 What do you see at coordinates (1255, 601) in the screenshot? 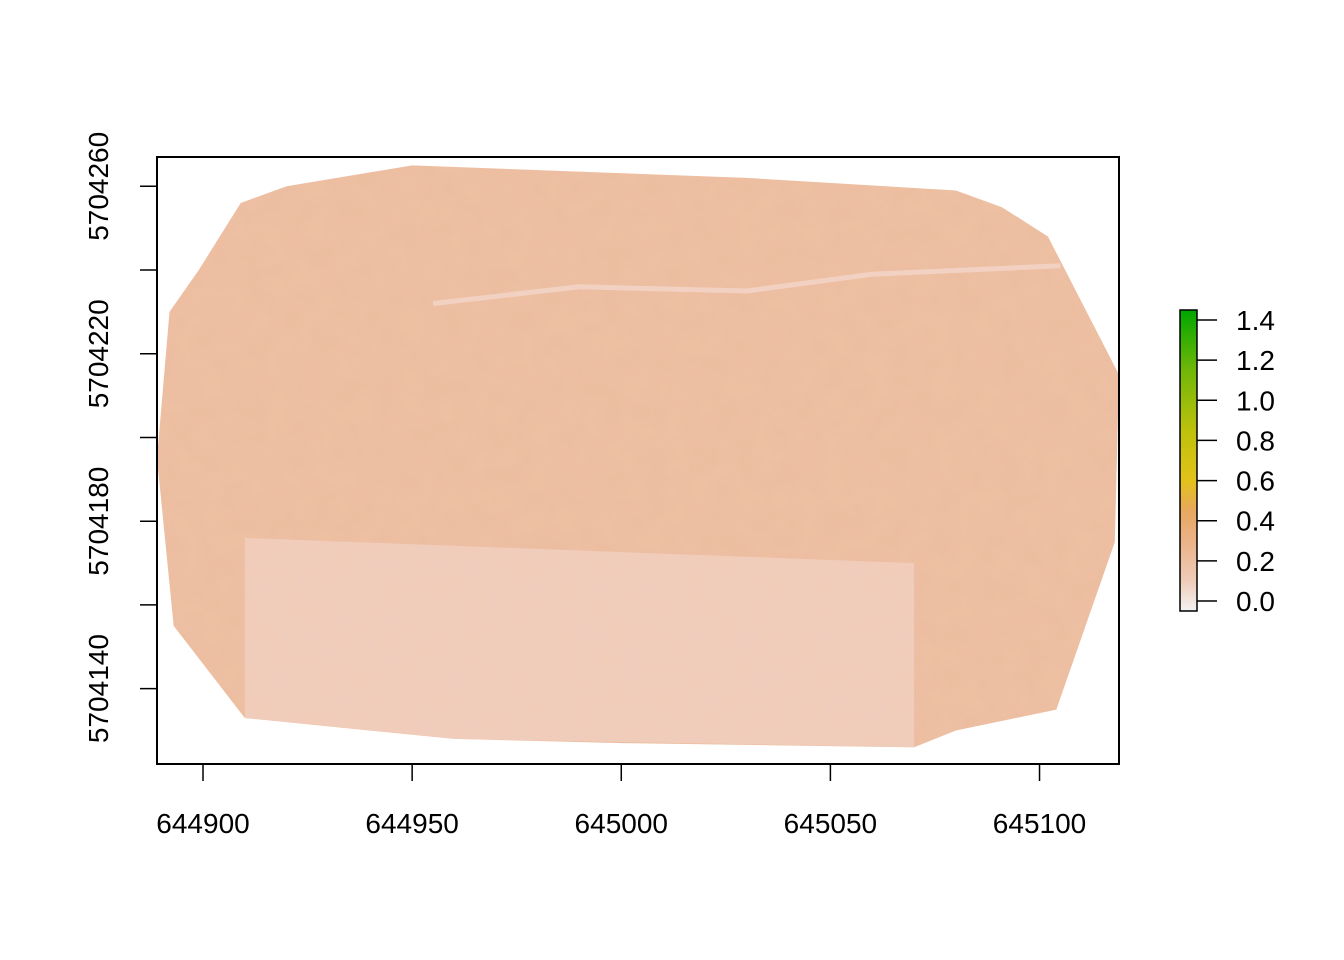
I see `colorbar-tick-label: 0.0` at bounding box center [1255, 601].